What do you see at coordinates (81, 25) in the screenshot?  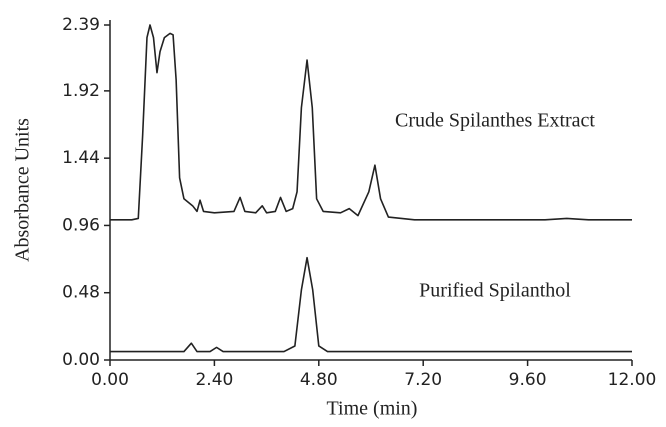 I see `y-tick-label: 2.39` at bounding box center [81, 25].